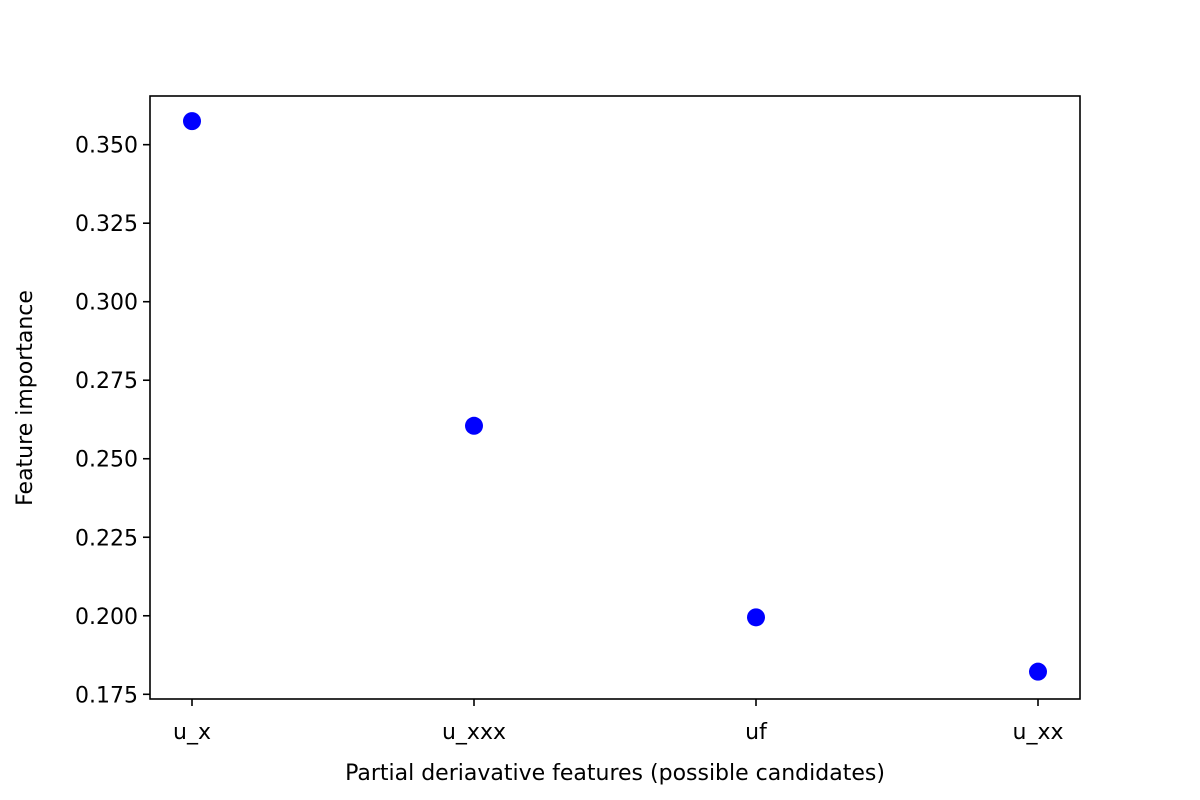 Image resolution: width=1200 pixels, height=800 pixels. What do you see at coordinates (474, 425) in the screenshot?
I see `data-point-u-xxx` at bounding box center [474, 425].